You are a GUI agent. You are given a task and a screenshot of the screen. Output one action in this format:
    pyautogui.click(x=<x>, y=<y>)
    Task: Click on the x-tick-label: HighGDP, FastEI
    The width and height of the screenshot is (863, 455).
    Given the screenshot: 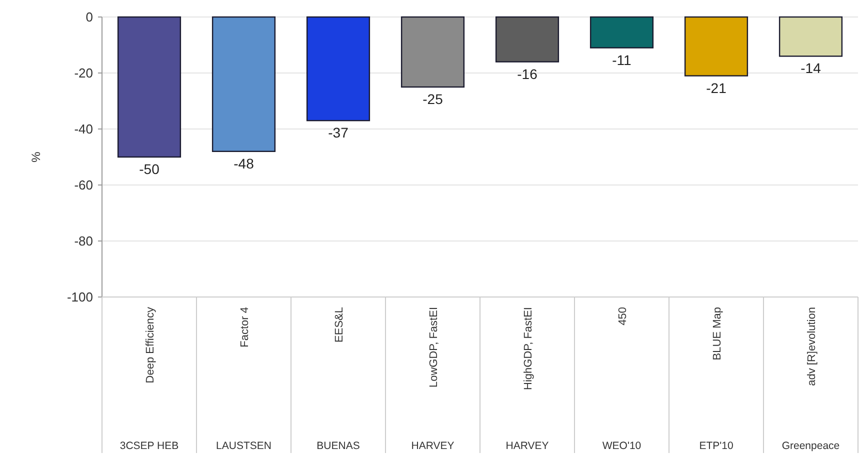 What is the action you would take?
    pyautogui.click(x=528, y=348)
    